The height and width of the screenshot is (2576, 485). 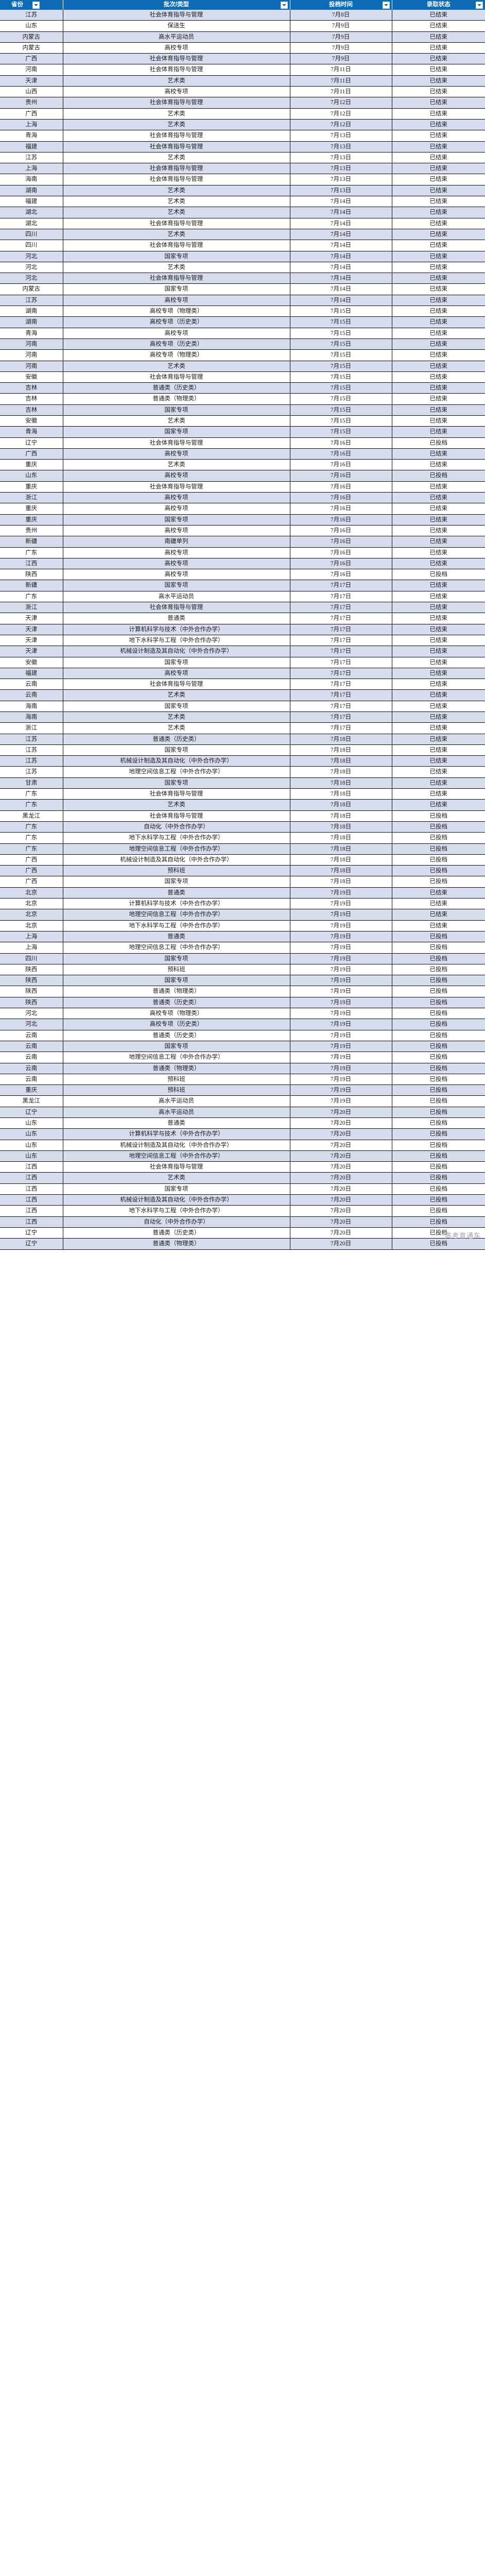 What do you see at coordinates (341, 26) in the screenshot?
I see `cell-submit-time: 7月9日` at bounding box center [341, 26].